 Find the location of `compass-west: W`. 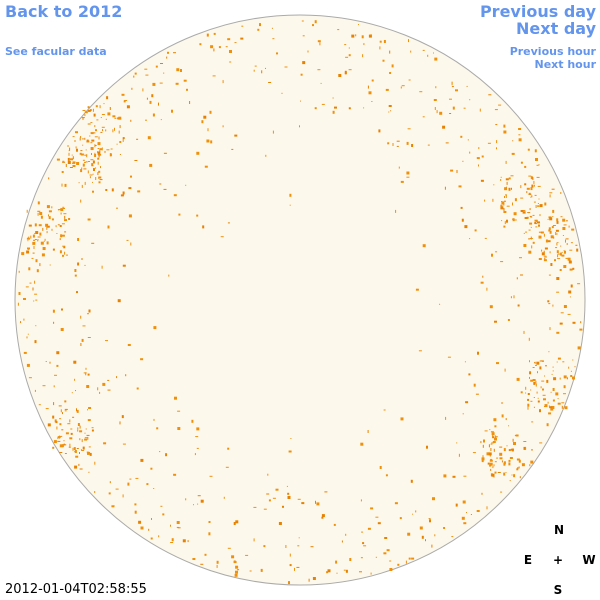

compass-west: W is located at coordinates (588, 560).